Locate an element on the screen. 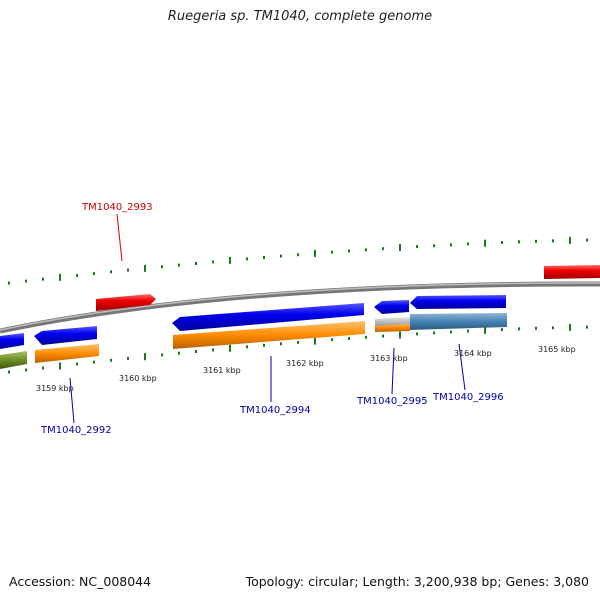 This screenshot has height=600, width=600. gene-label: TM1040_2993 is located at coordinates (117, 207).